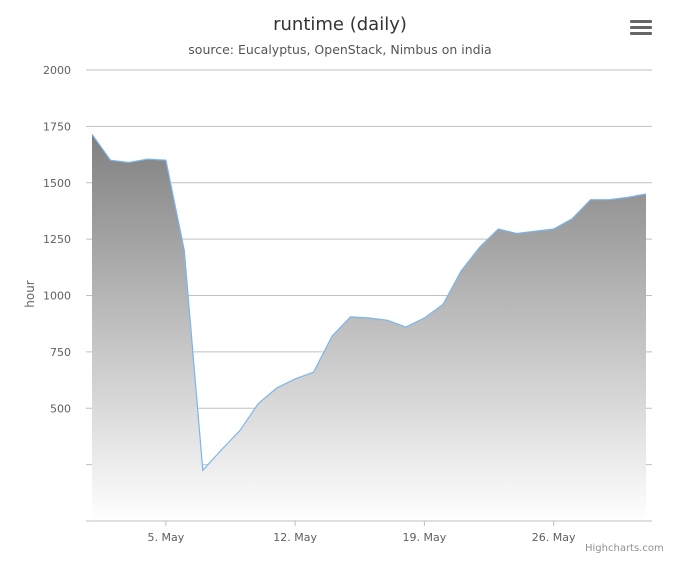  Describe the element at coordinates (57, 126) in the screenshot. I see `y-tick-label: 1750` at that location.